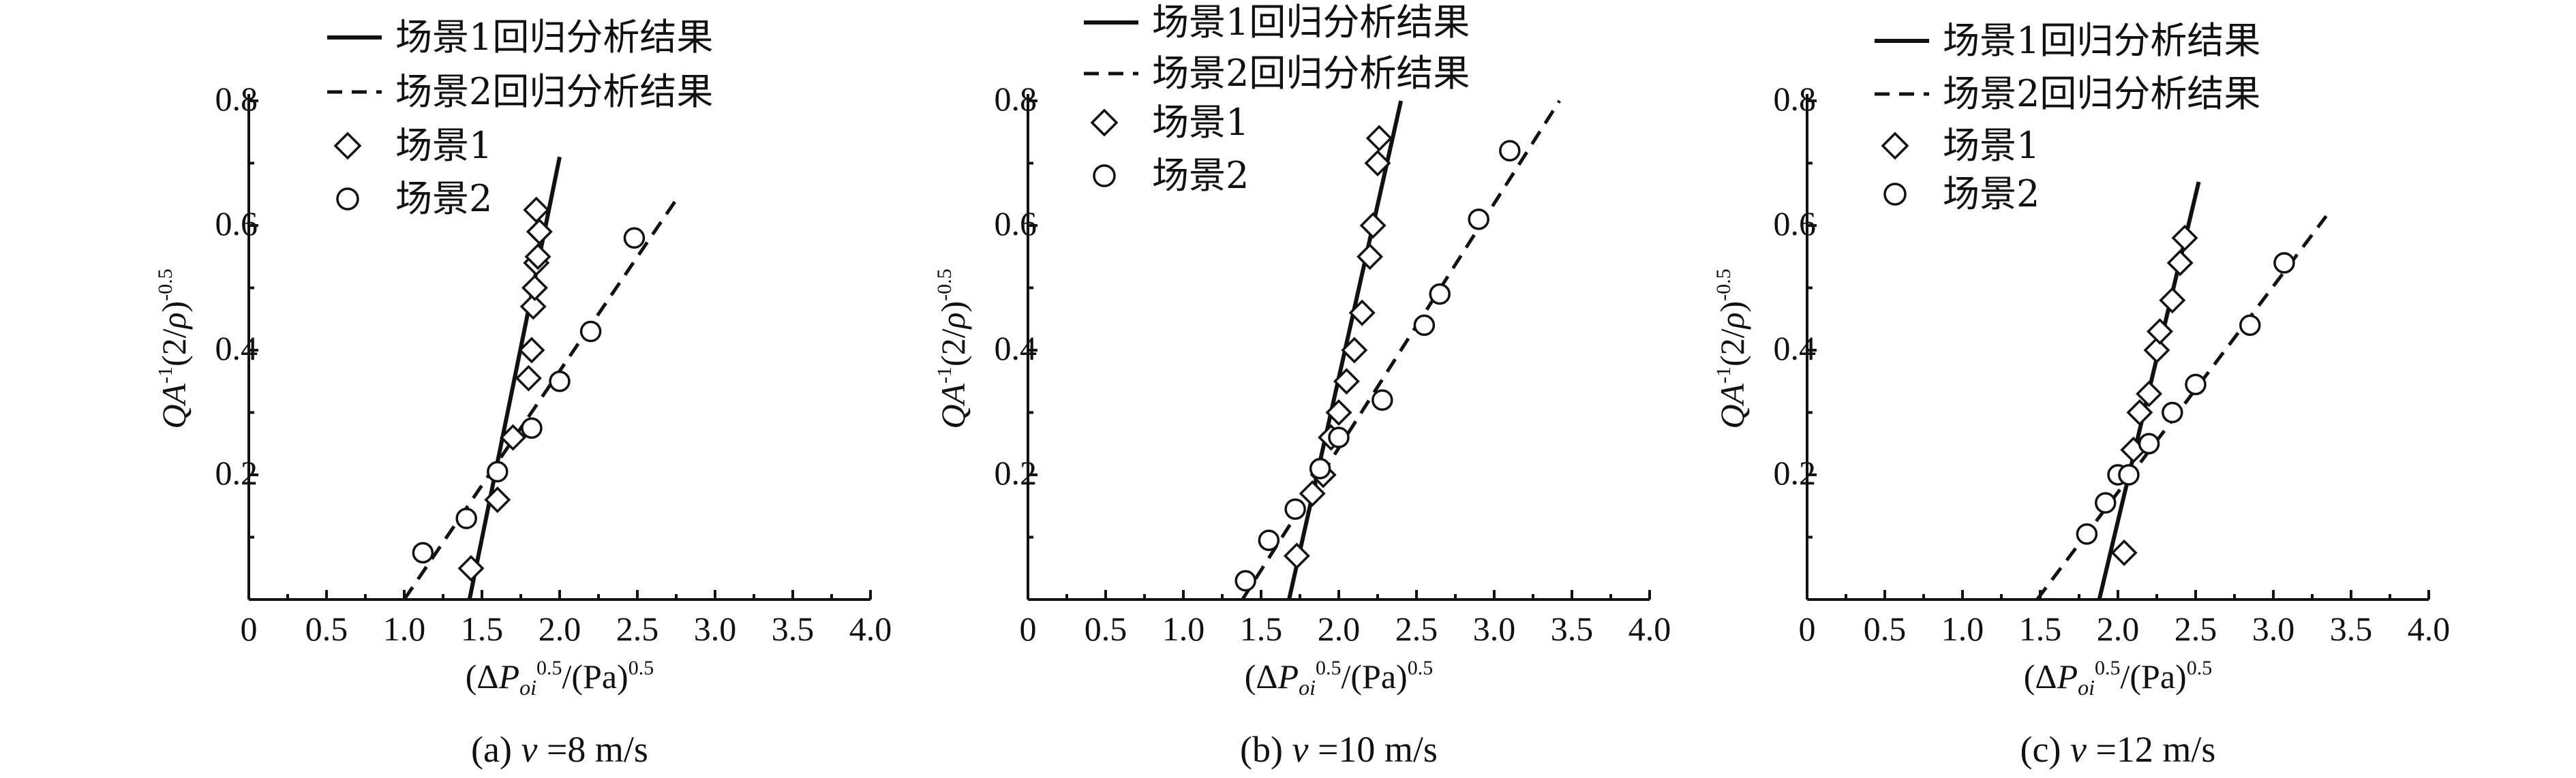 The height and width of the screenshot is (778, 2576). What do you see at coordinates (444, 145) in the screenshot?
I see `legend-label-scene1: 场景1` at bounding box center [444, 145].